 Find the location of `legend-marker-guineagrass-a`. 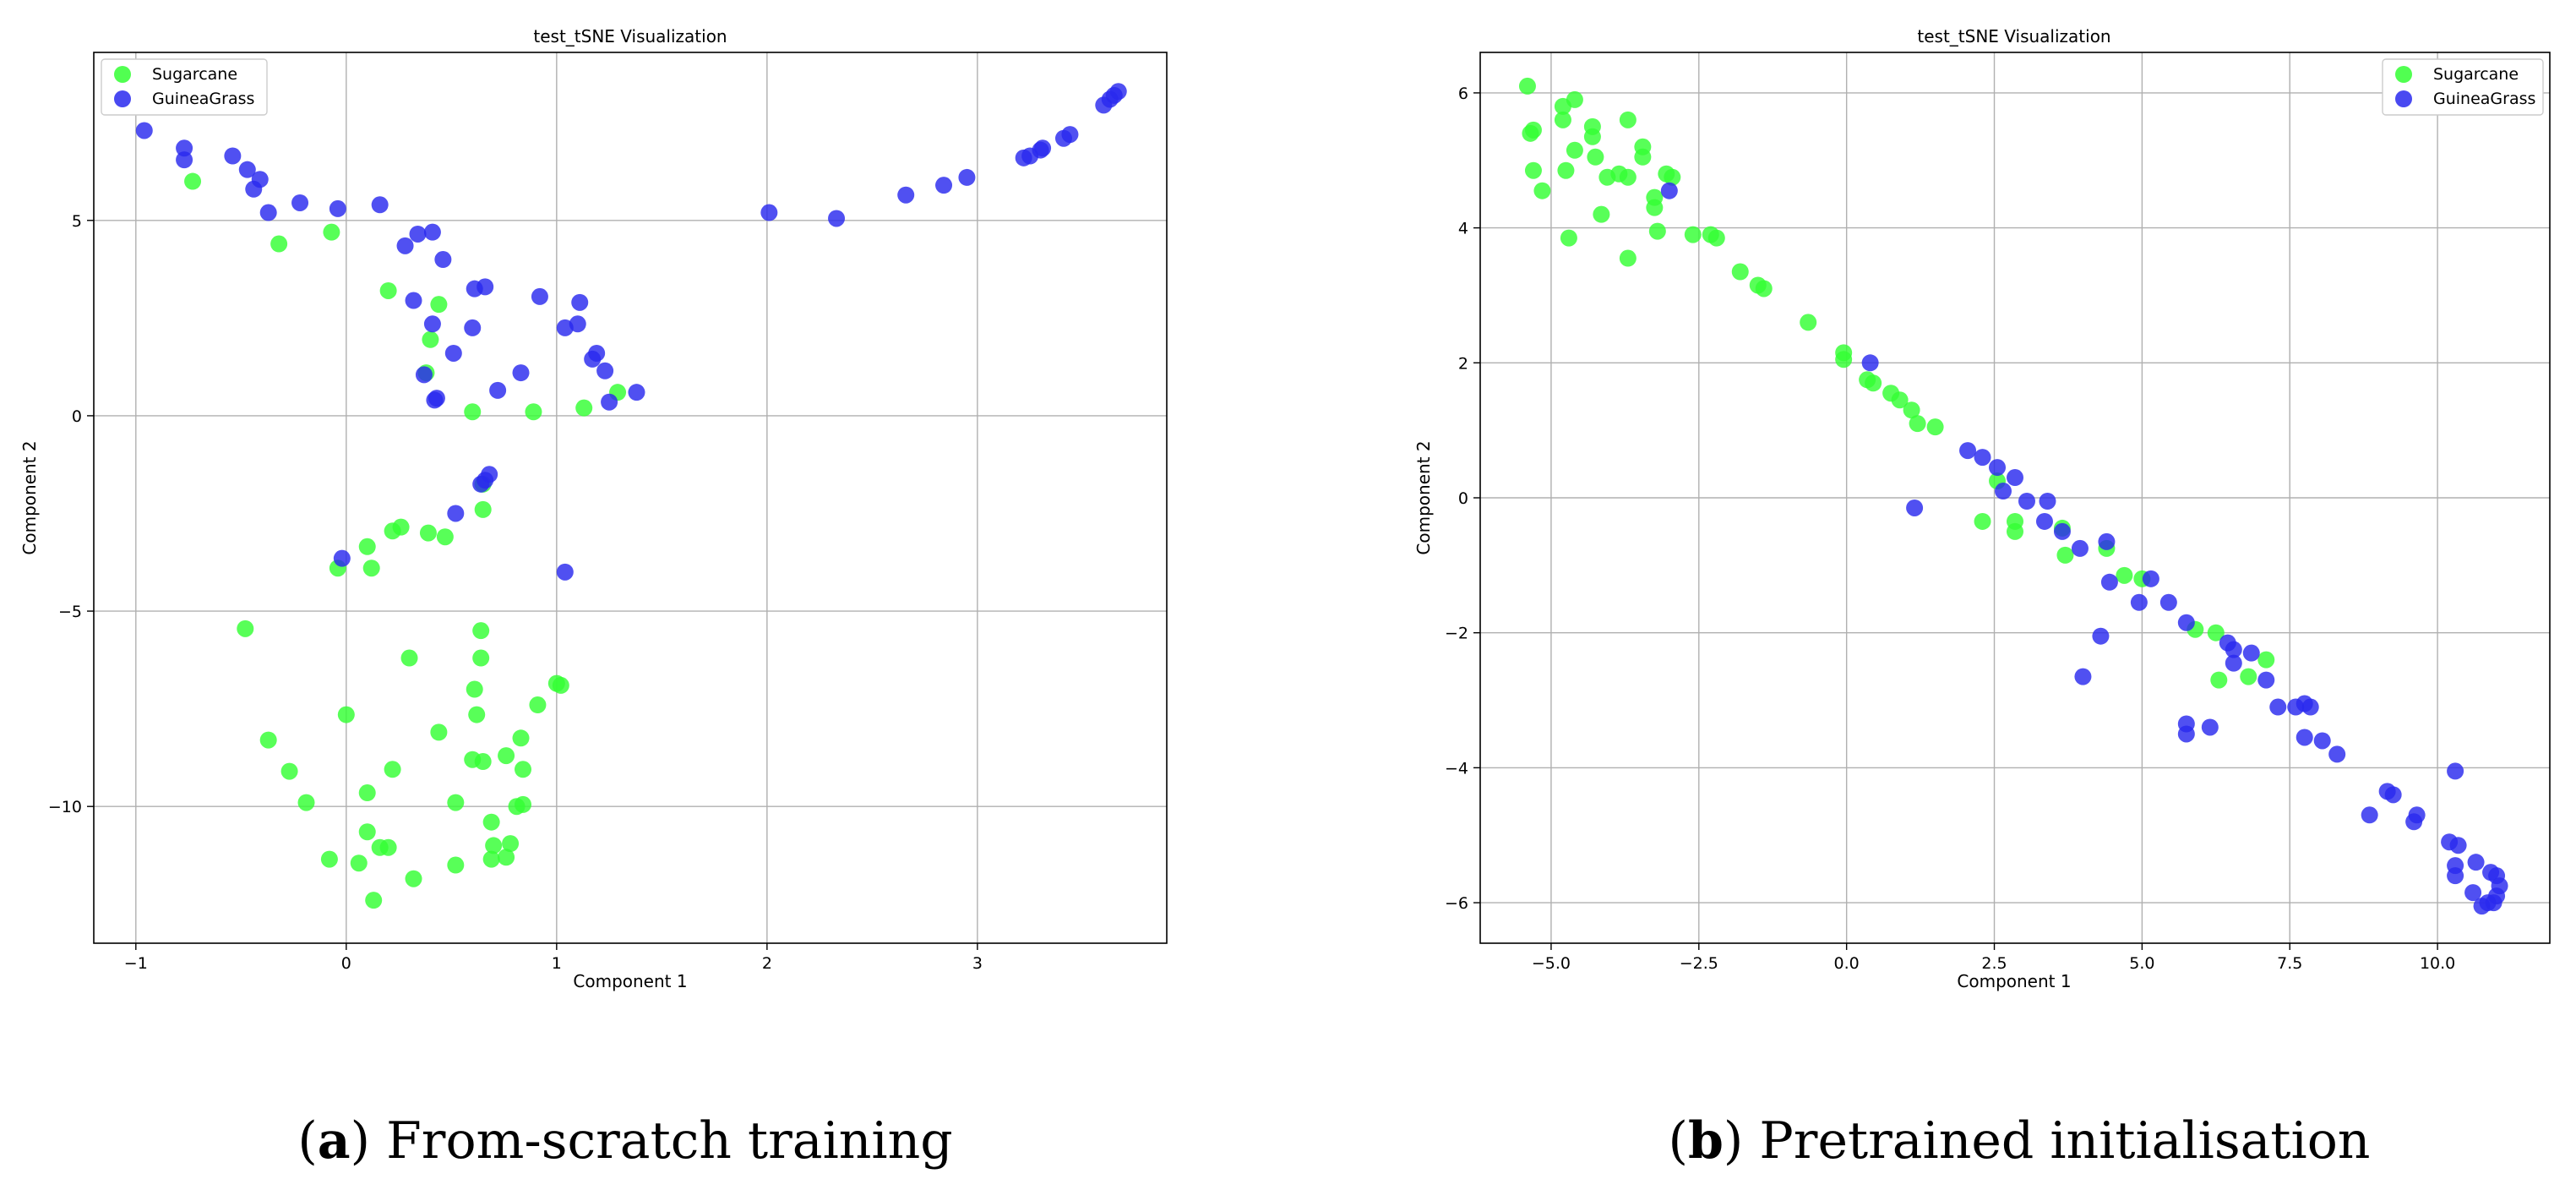

legend-marker-guineagrass-a is located at coordinates (122, 98).